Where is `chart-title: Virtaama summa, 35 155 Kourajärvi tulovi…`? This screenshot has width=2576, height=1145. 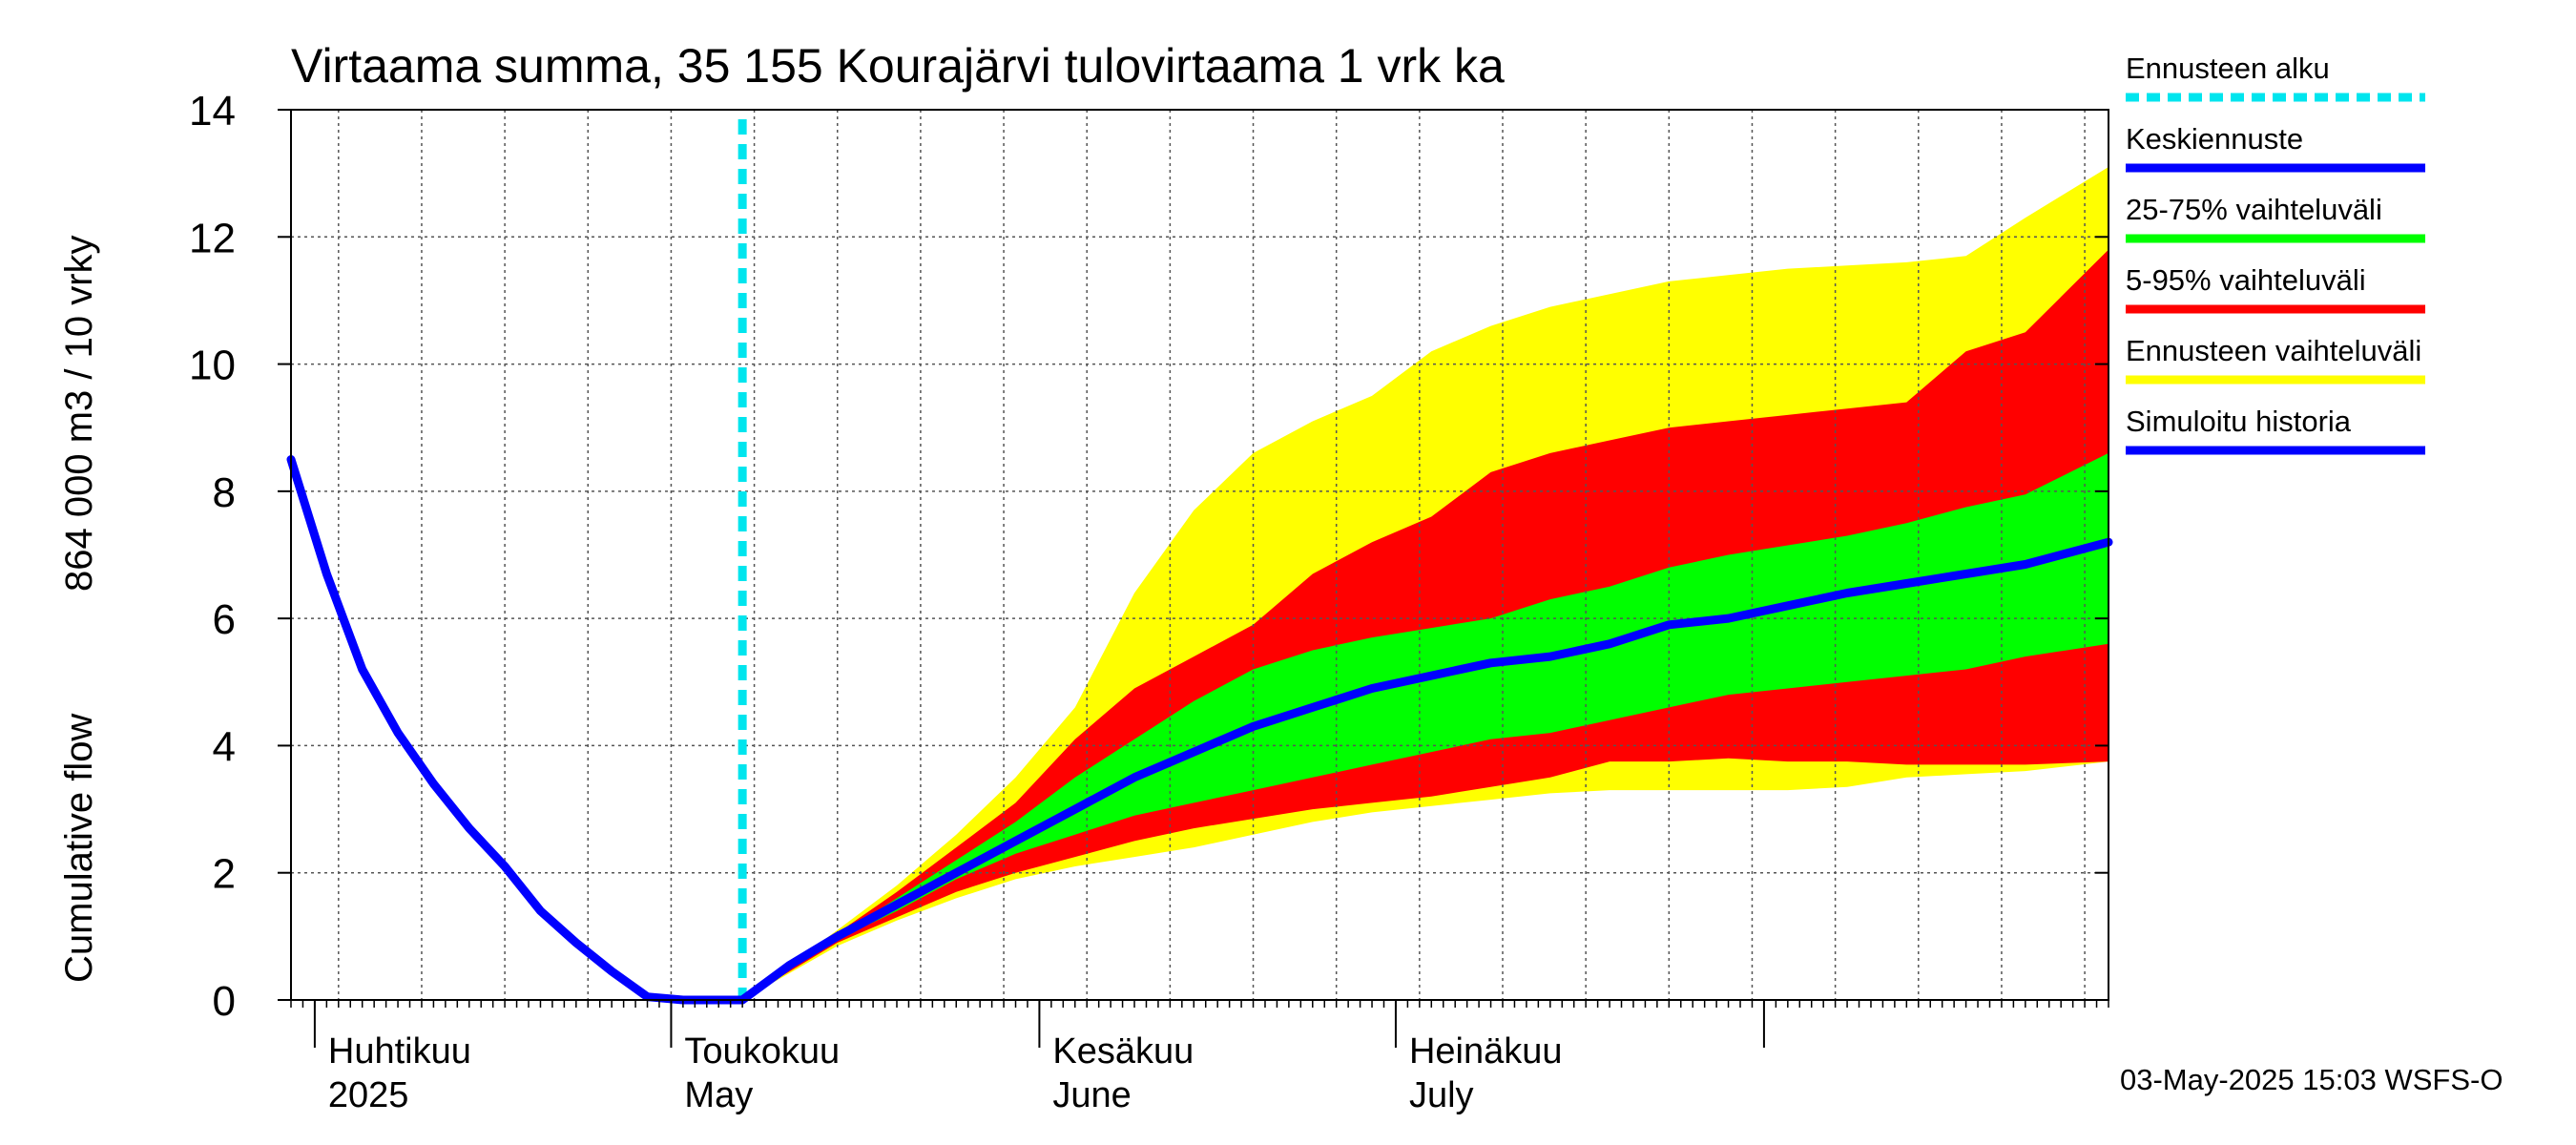 chart-title: Virtaama summa, 35 155 Kourajärvi tulovi… is located at coordinates (898, 66).